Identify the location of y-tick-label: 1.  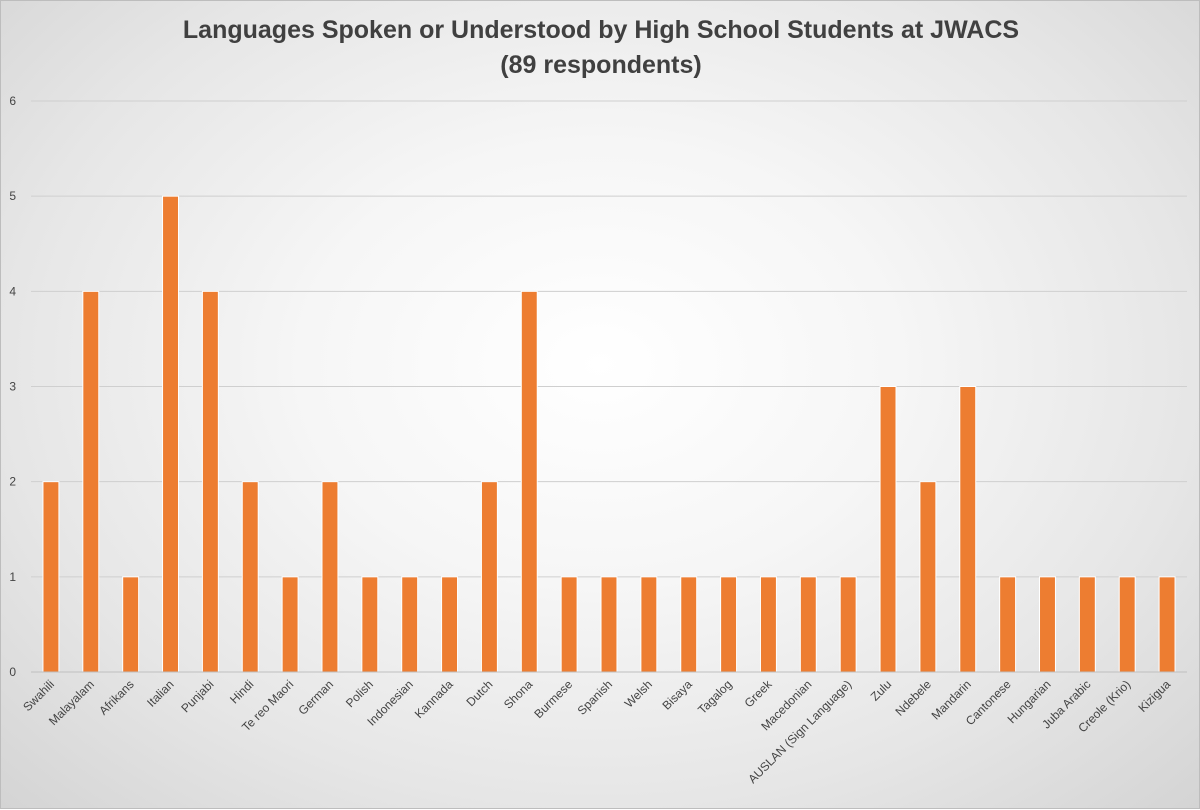
(12, 577).